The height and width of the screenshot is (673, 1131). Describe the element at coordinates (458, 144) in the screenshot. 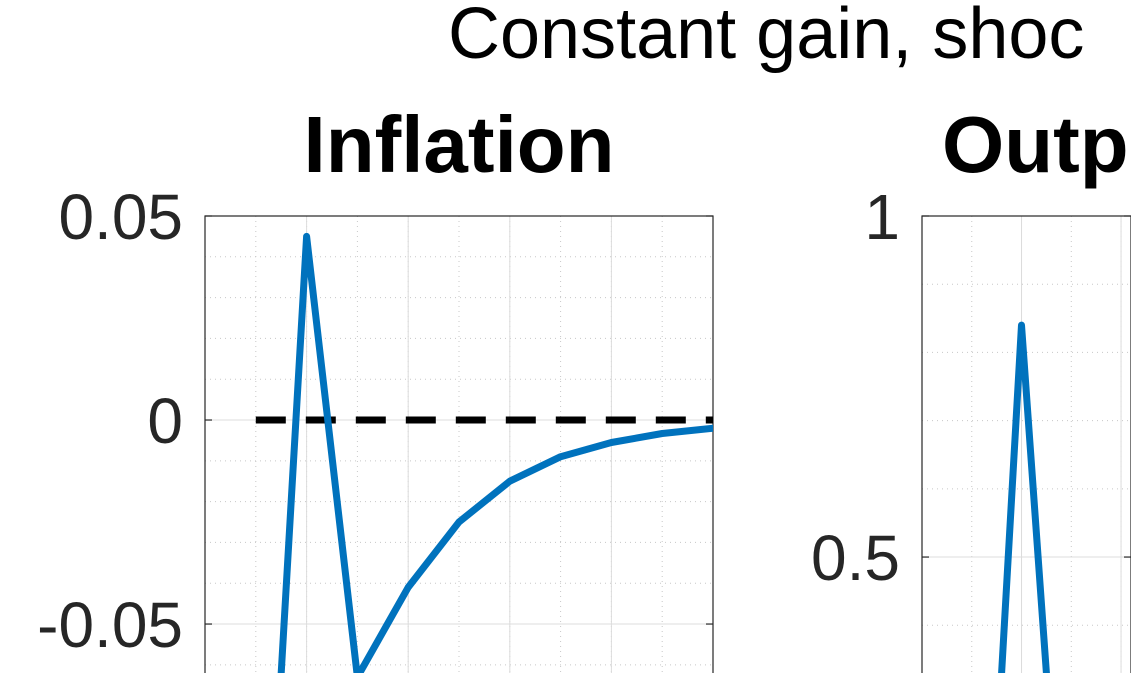

I see `inflation-title: Inflation` at that location.